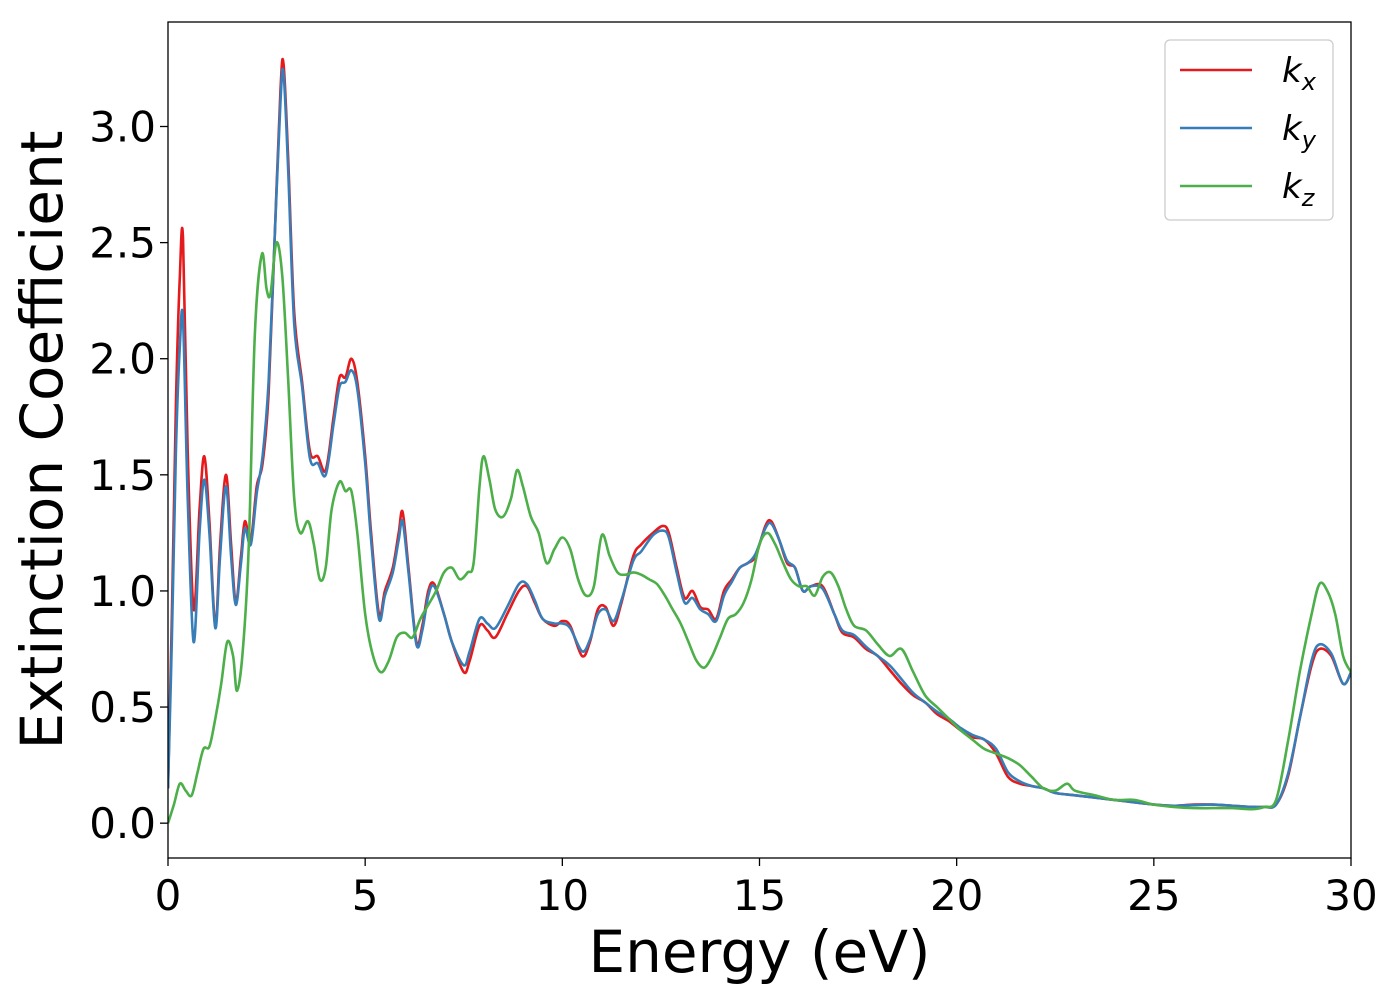 This screenshot has height=1000, width=1400. Describe the element at coordinates (122, 591) in the screenshot. I see `y-tick-label: 1.0` at that location.